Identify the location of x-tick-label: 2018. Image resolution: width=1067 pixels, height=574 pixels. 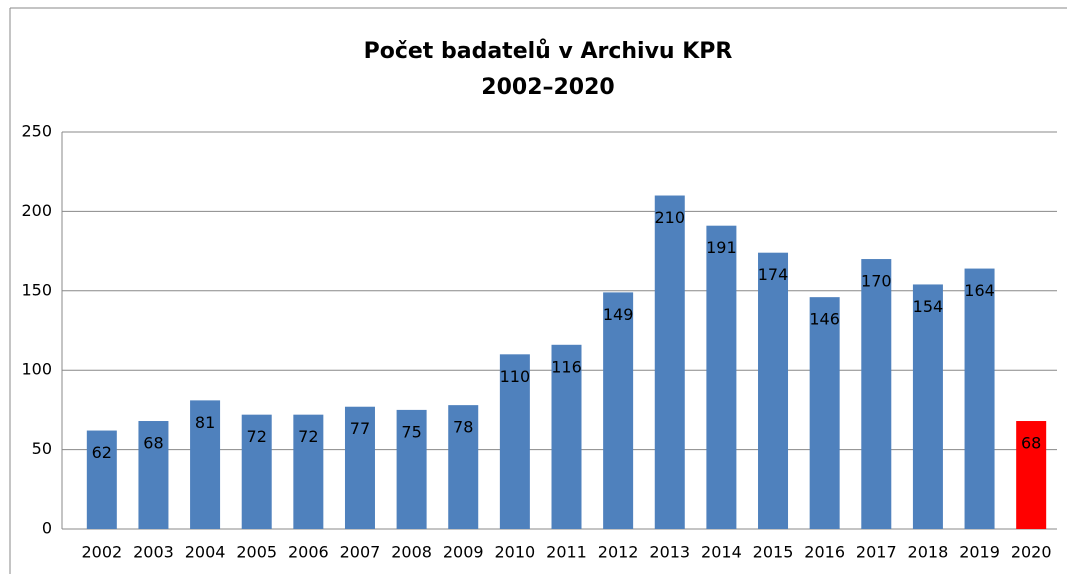
(928, 552).